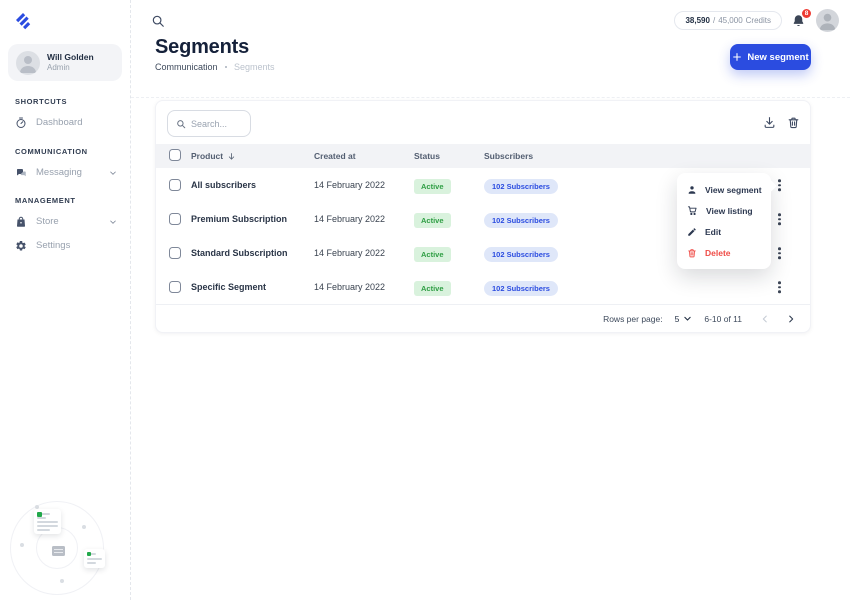 This screenshot has width=850, height=600. Describe the element at coordinates (59, 122) in the screenshot. I see `sidebar-item-label: Dashboard` at that location.